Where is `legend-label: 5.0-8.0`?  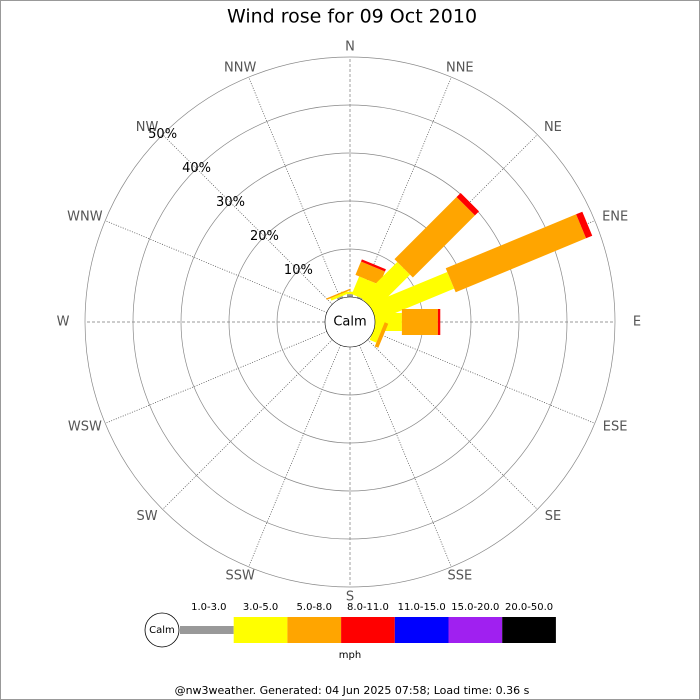 legend-label: 5.0-8.0 is located at coordinates (314, 607).